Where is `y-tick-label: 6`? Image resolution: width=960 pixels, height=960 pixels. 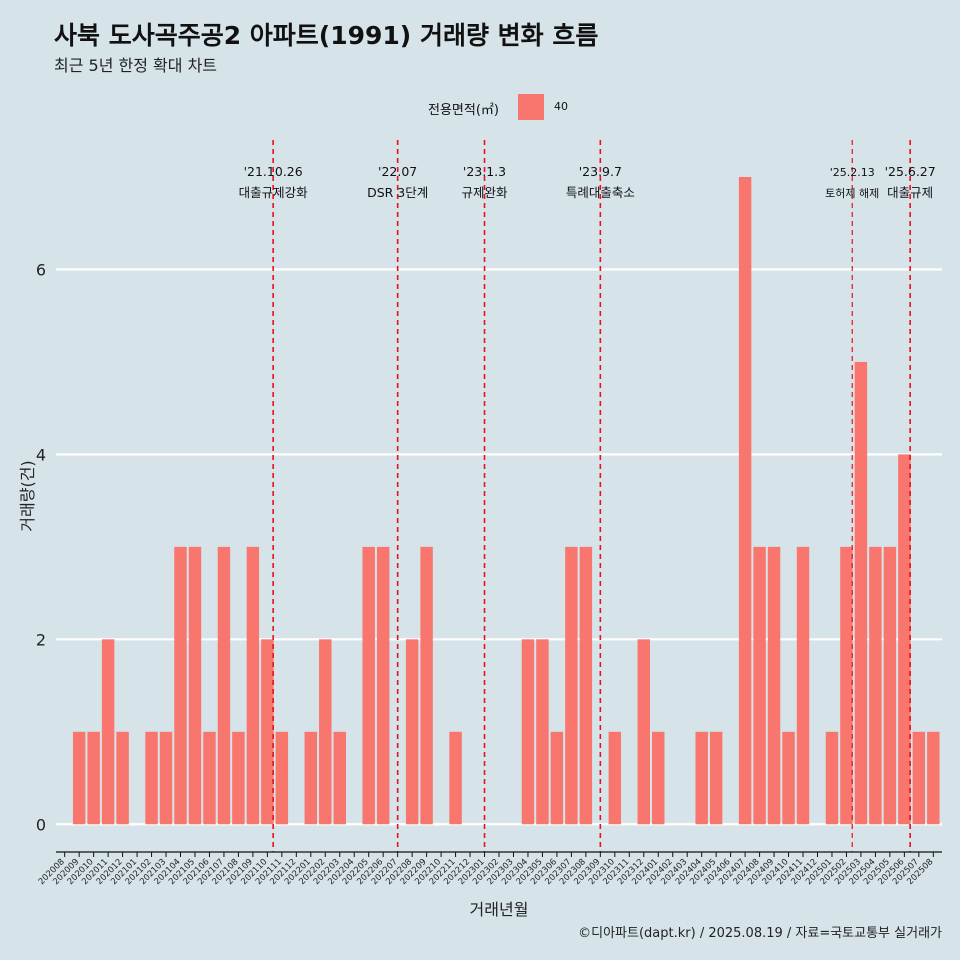
y-tick-label: 6 is located at coordinates (41, 269).